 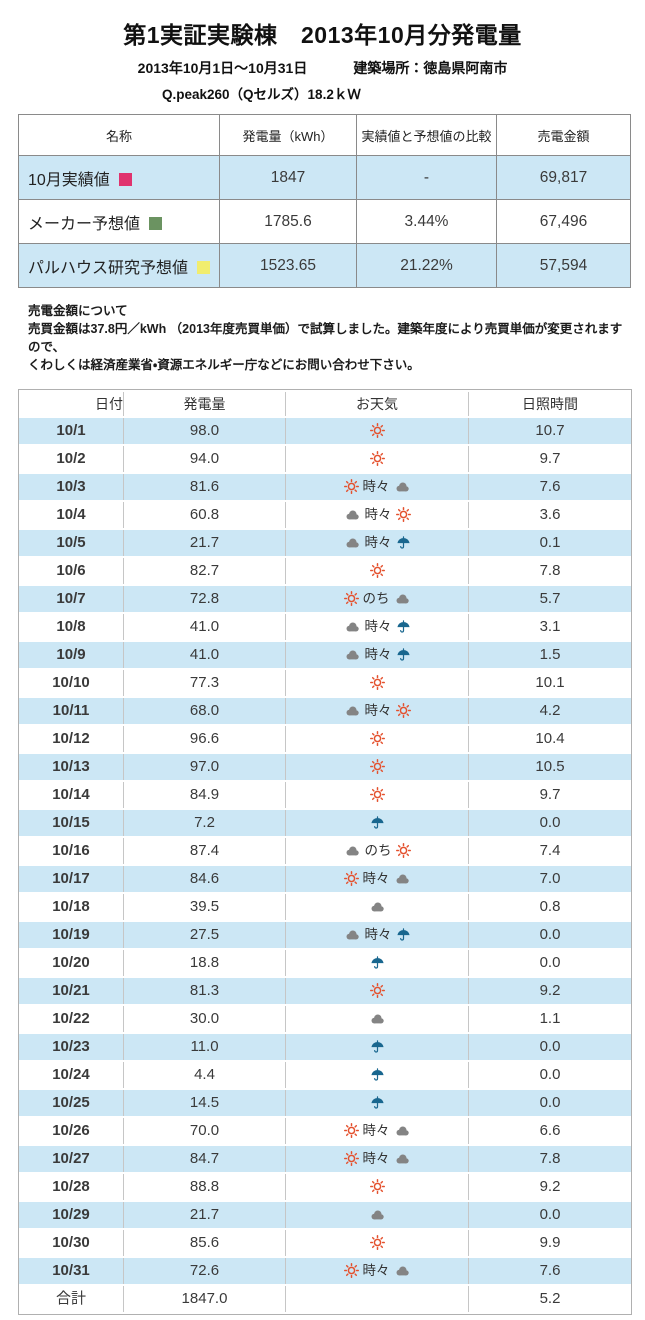 What do you see at coordinates (205, 1187) in the screenshot?
I see `generation-cell: 88.8` at bounding box center [205, 1187].